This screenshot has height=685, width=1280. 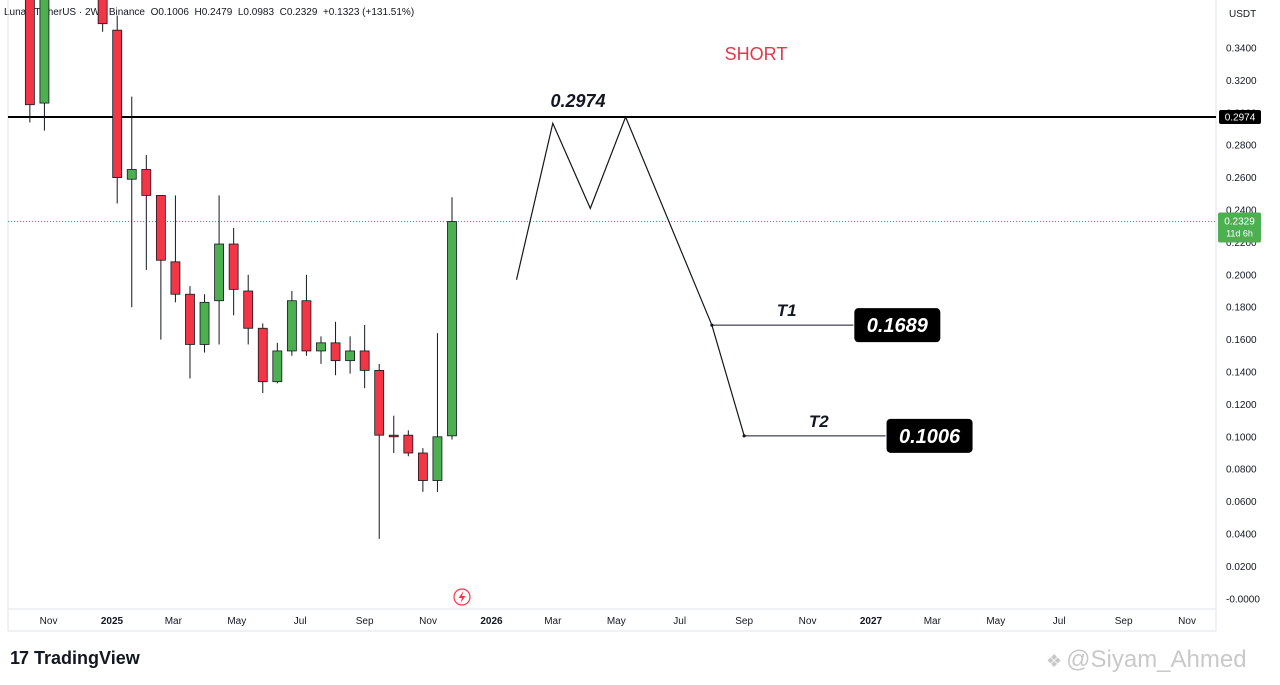 I want to click on y-tick-label: 0.0800, so click(x=1241, y=470).